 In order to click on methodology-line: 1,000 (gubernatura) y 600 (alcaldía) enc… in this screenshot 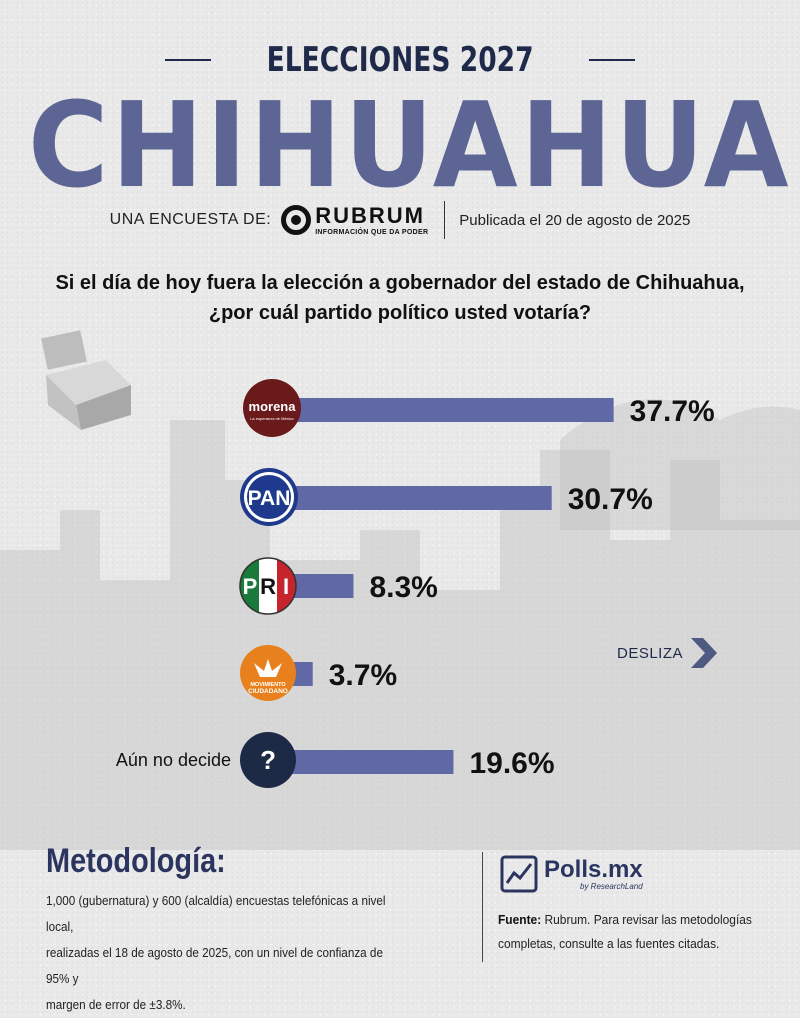, I will do `click(216, 913)`.